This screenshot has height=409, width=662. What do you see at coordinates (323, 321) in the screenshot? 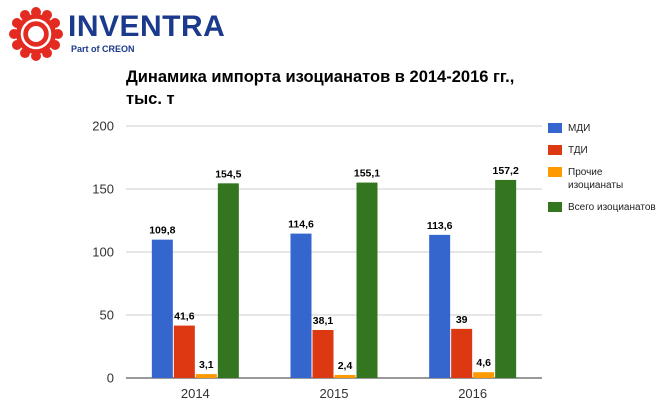
I see `data-label: 38,1` at bounding box center [323, 321].